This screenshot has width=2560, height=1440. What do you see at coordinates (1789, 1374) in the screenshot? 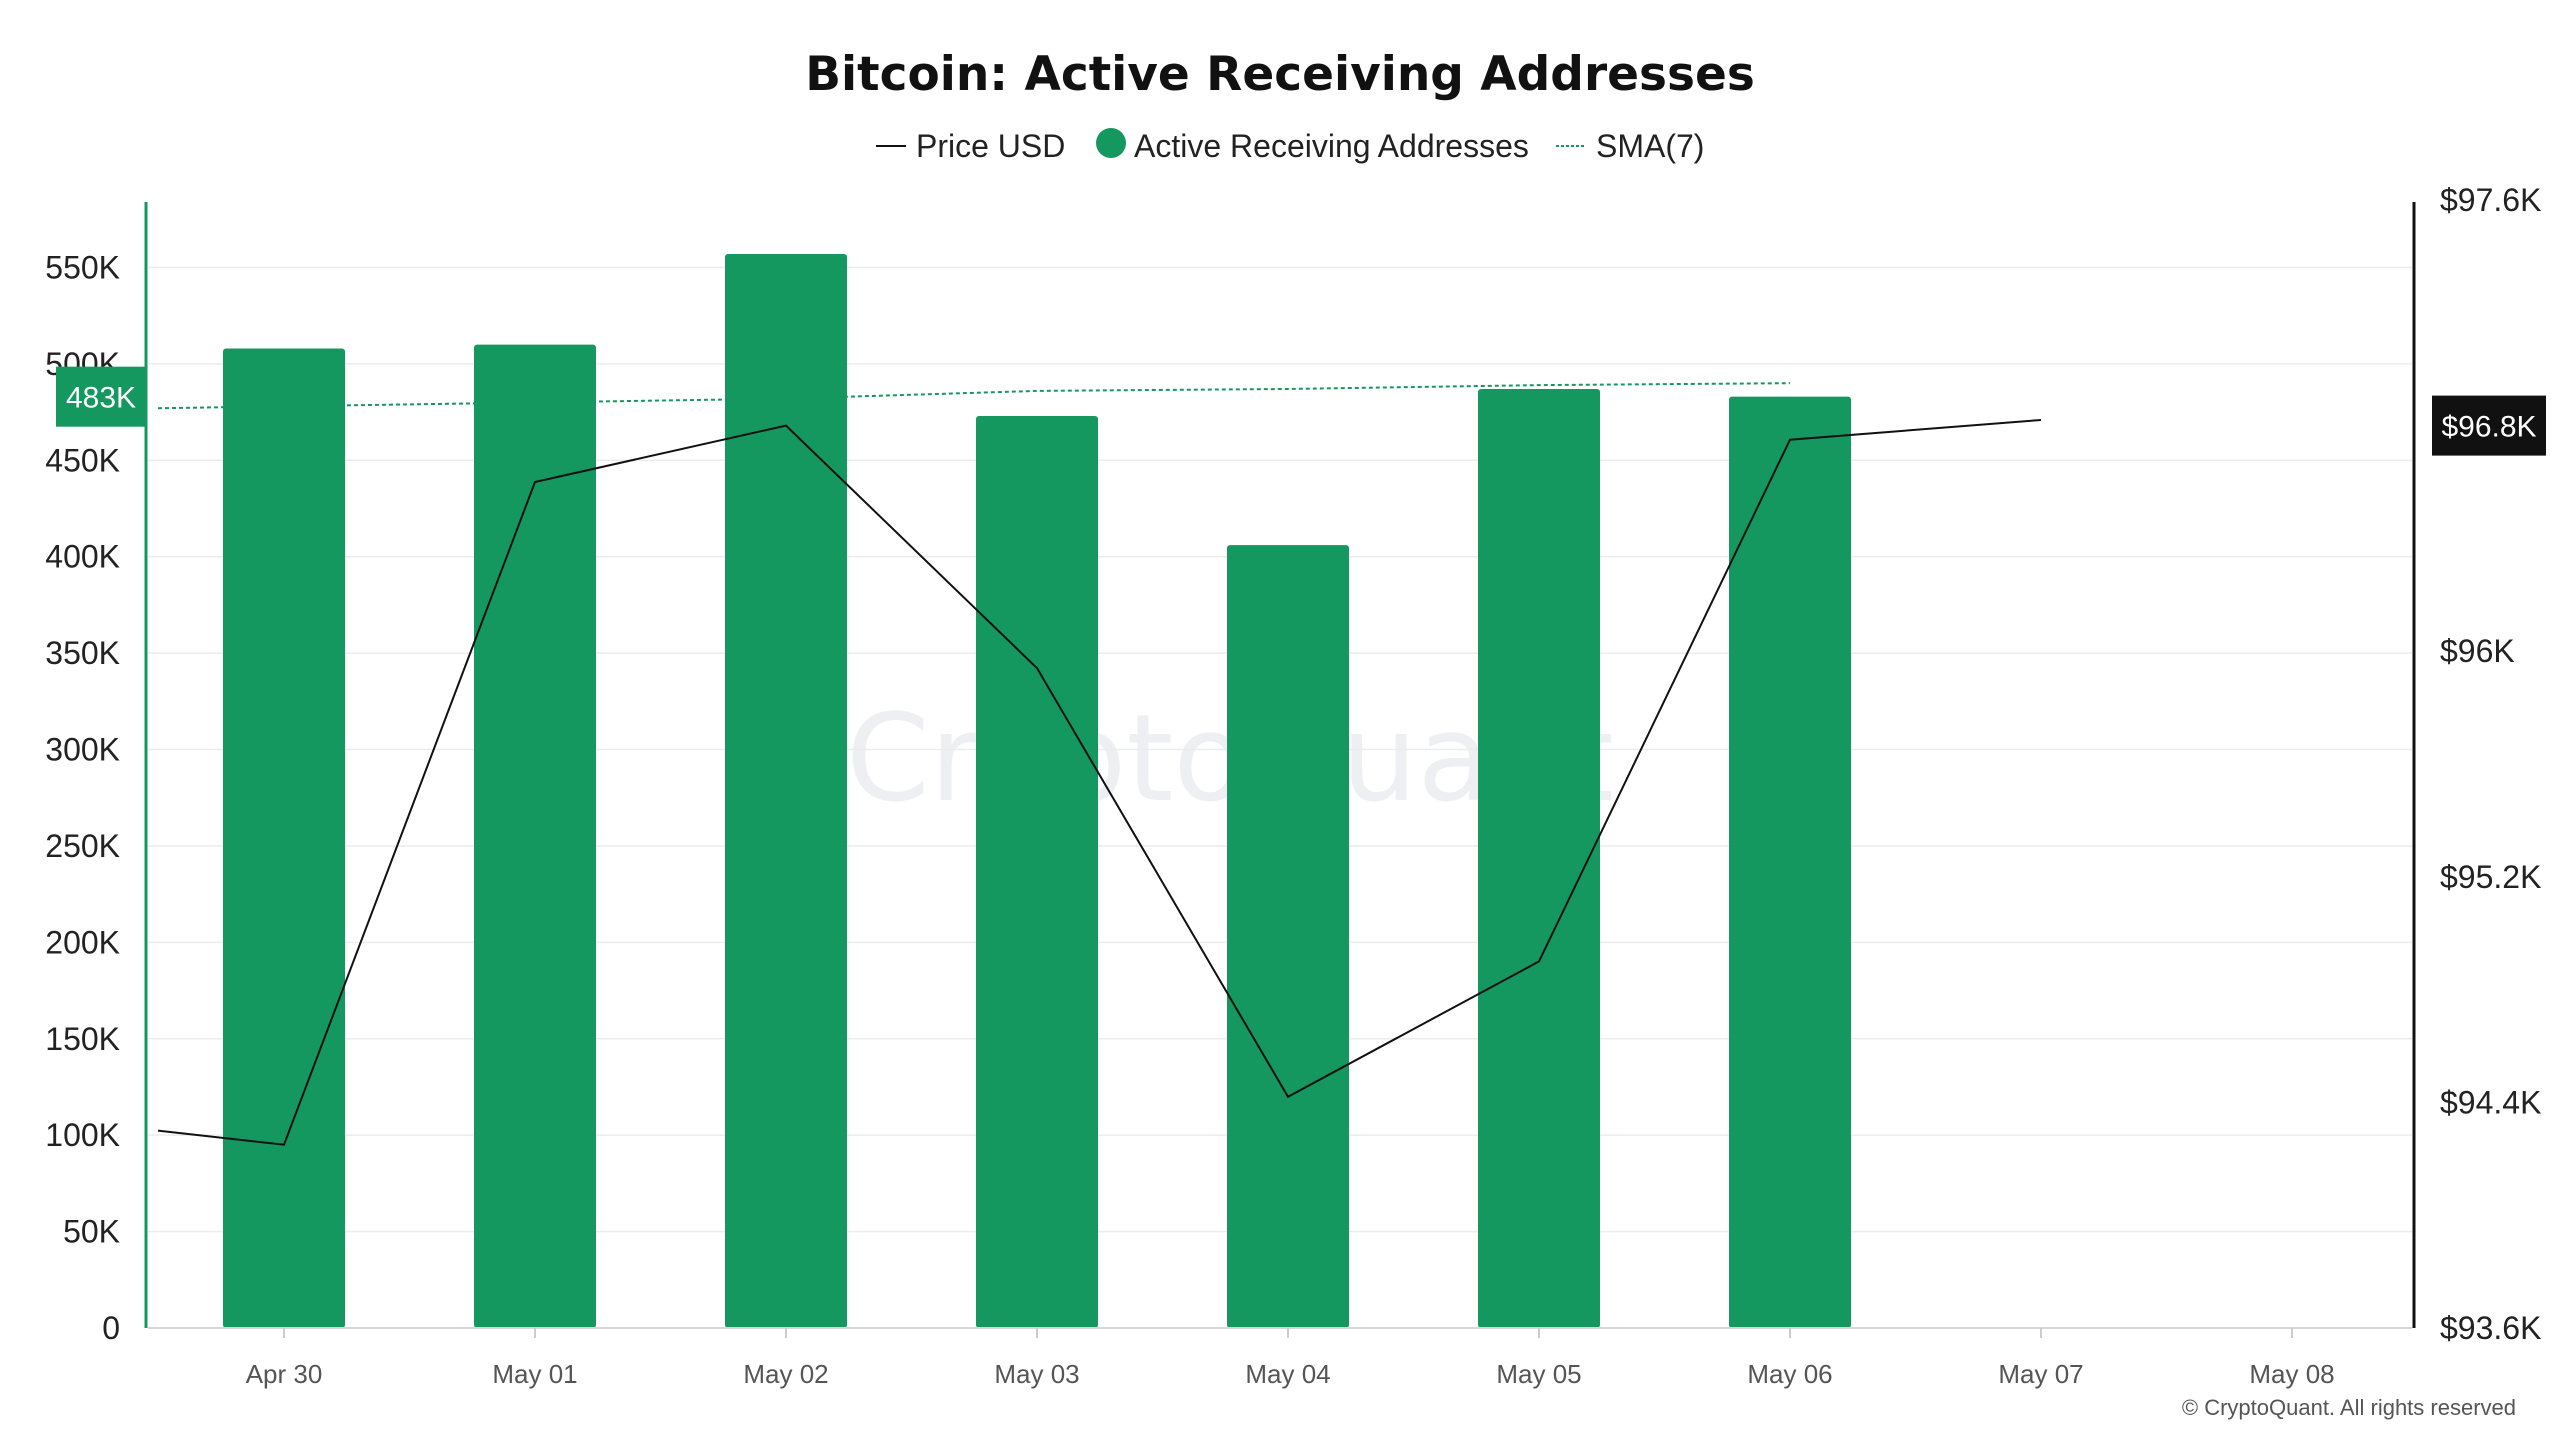
I see `x-tick-label-6: May 06` at bounding box center [1789, 1374].